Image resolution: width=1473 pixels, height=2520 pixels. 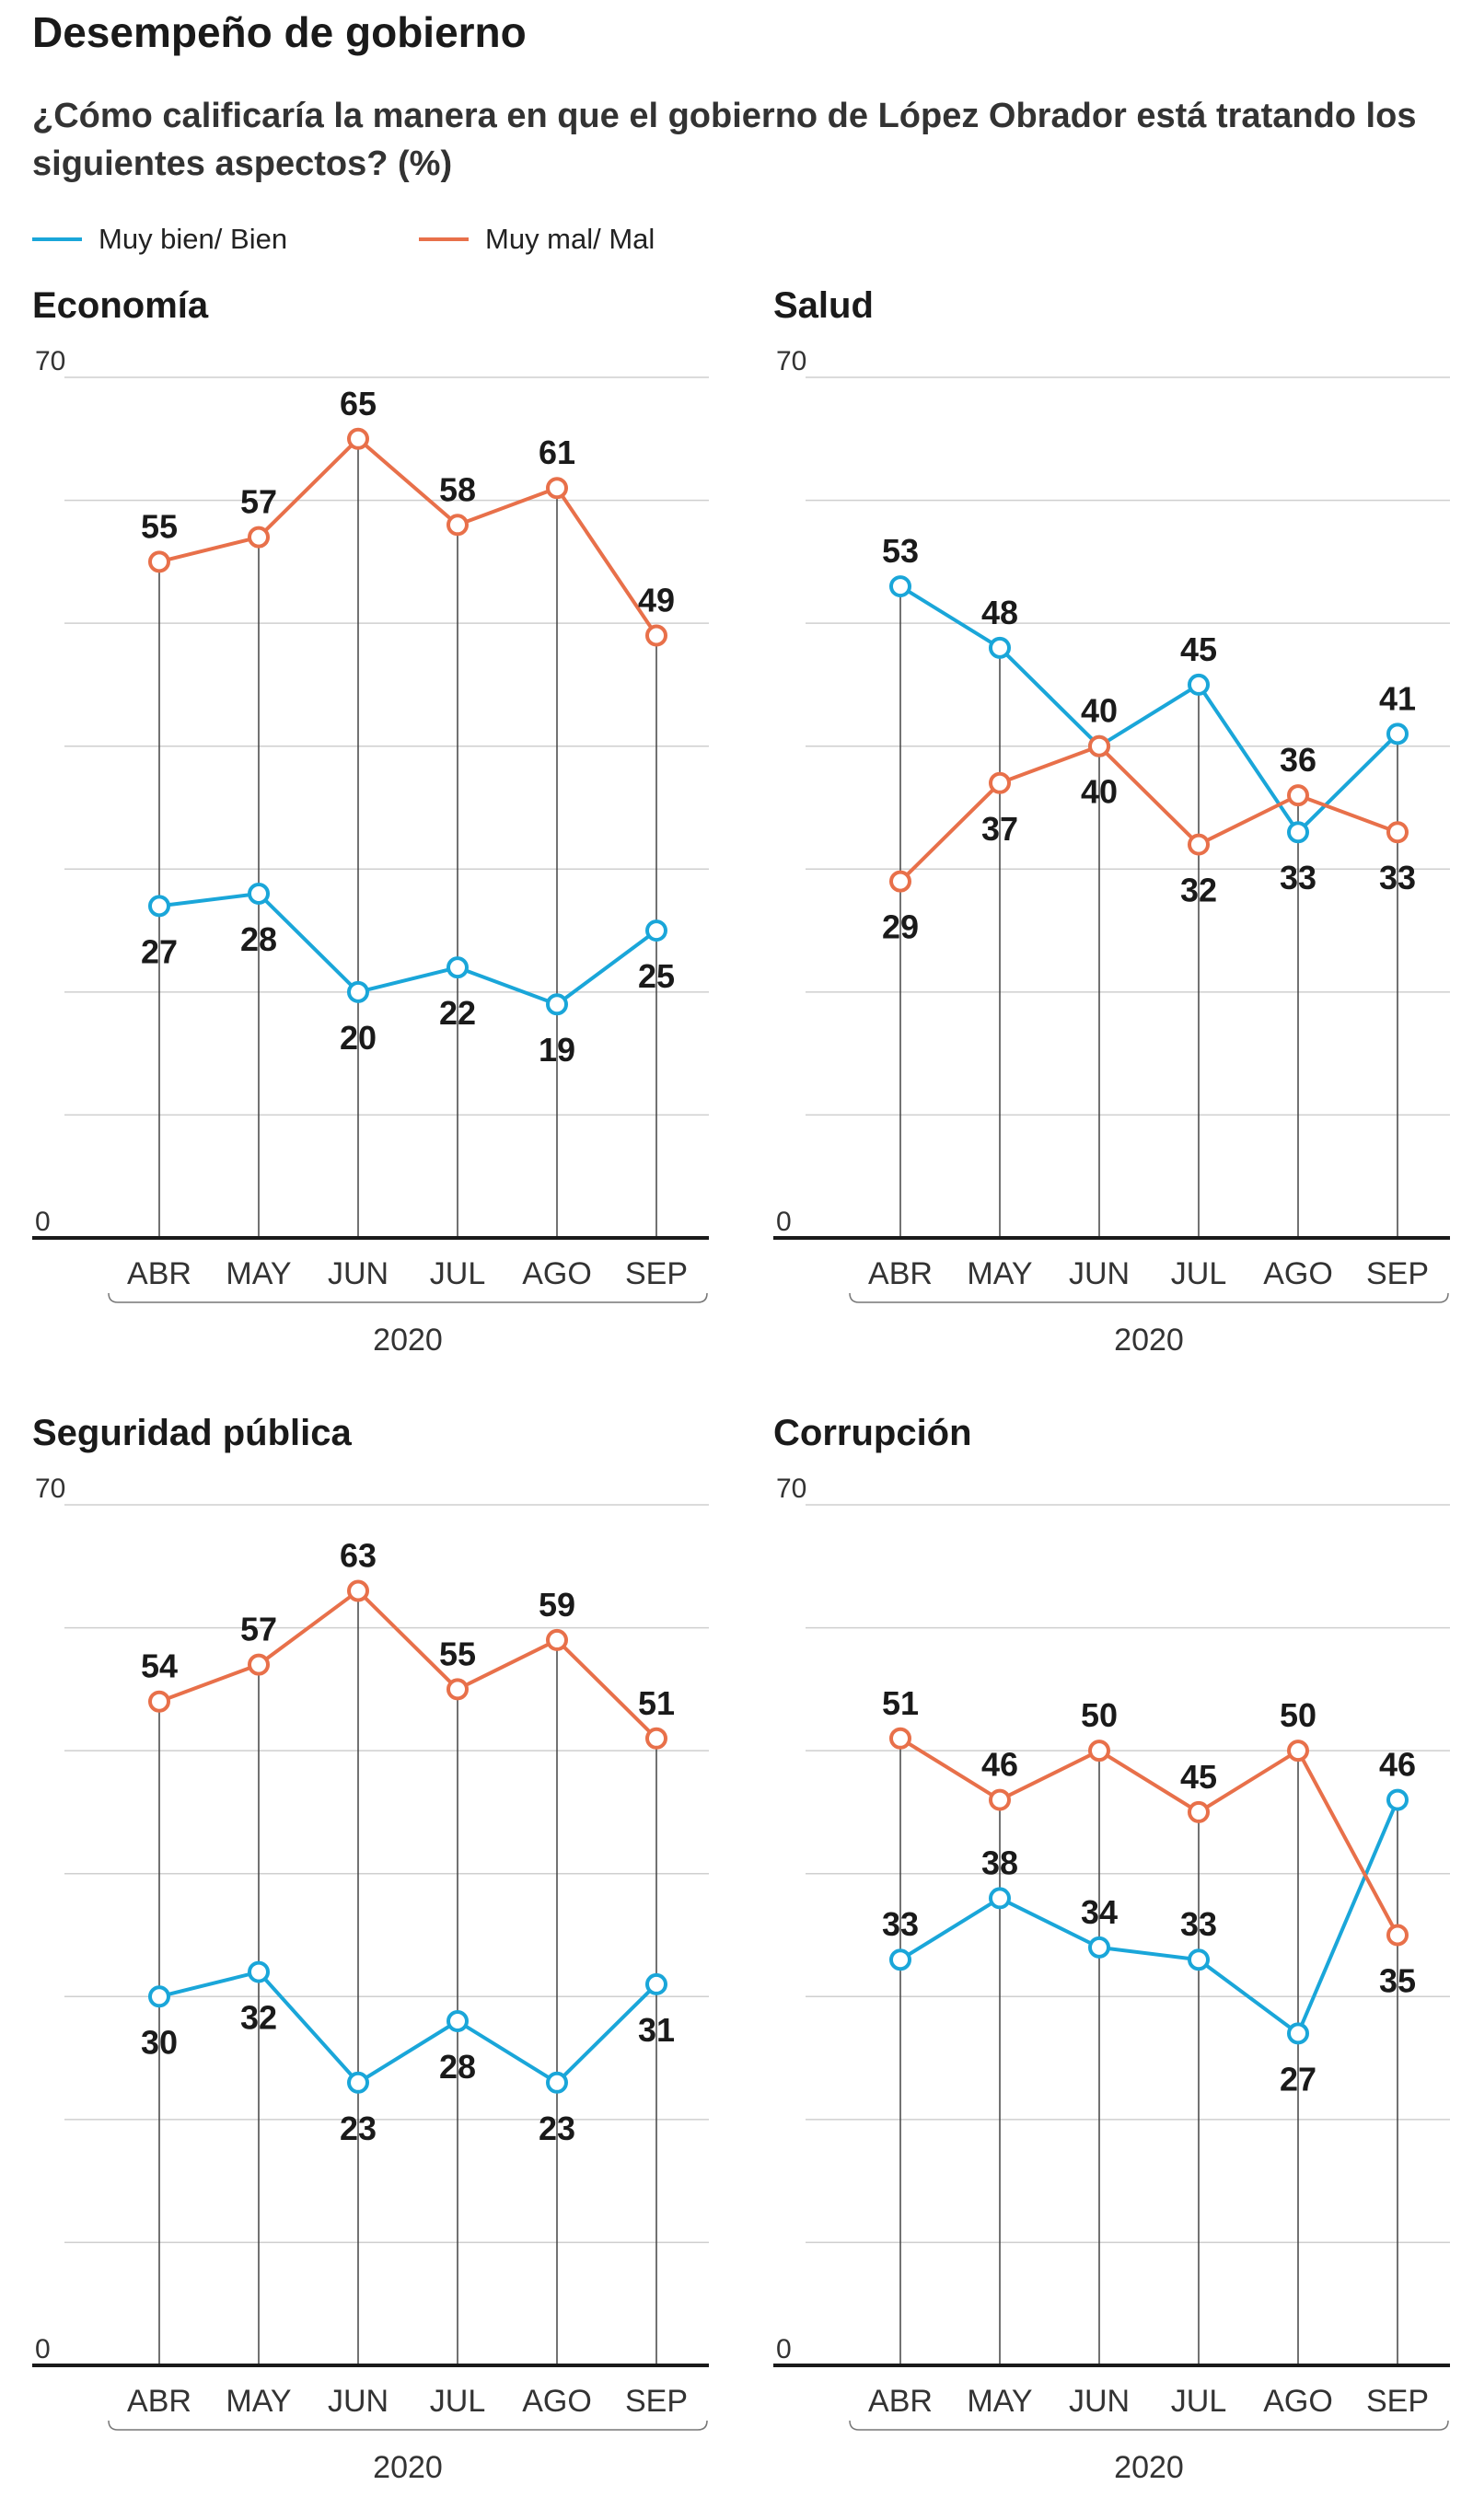 I want to click on data-label-muy-mal-mal: 49, so click(x=656, y=600).